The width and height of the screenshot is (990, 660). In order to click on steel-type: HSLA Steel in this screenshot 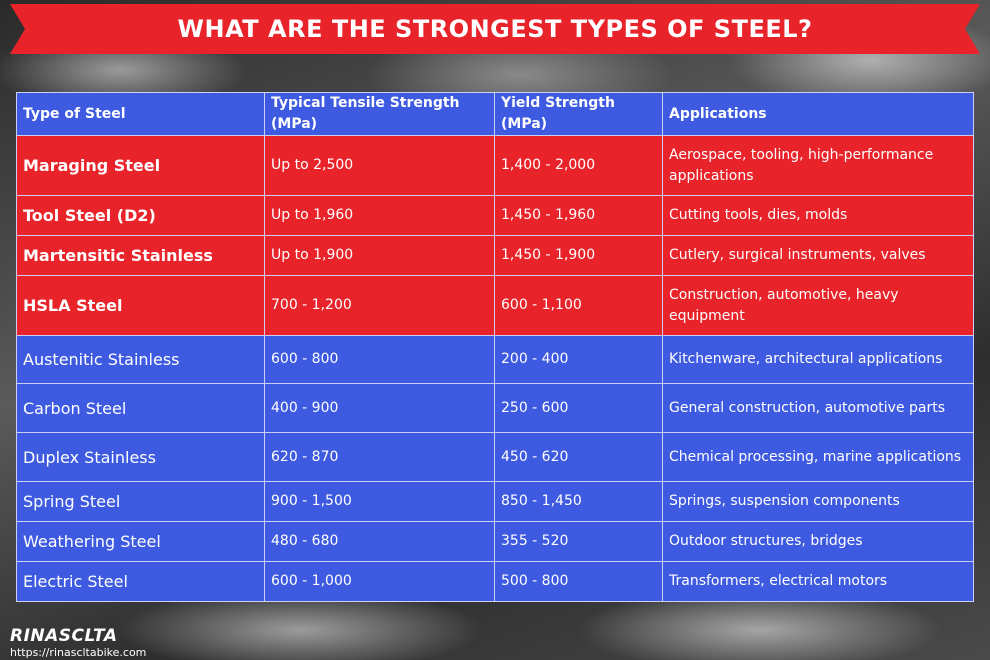, I will do `click(140, 305)`.